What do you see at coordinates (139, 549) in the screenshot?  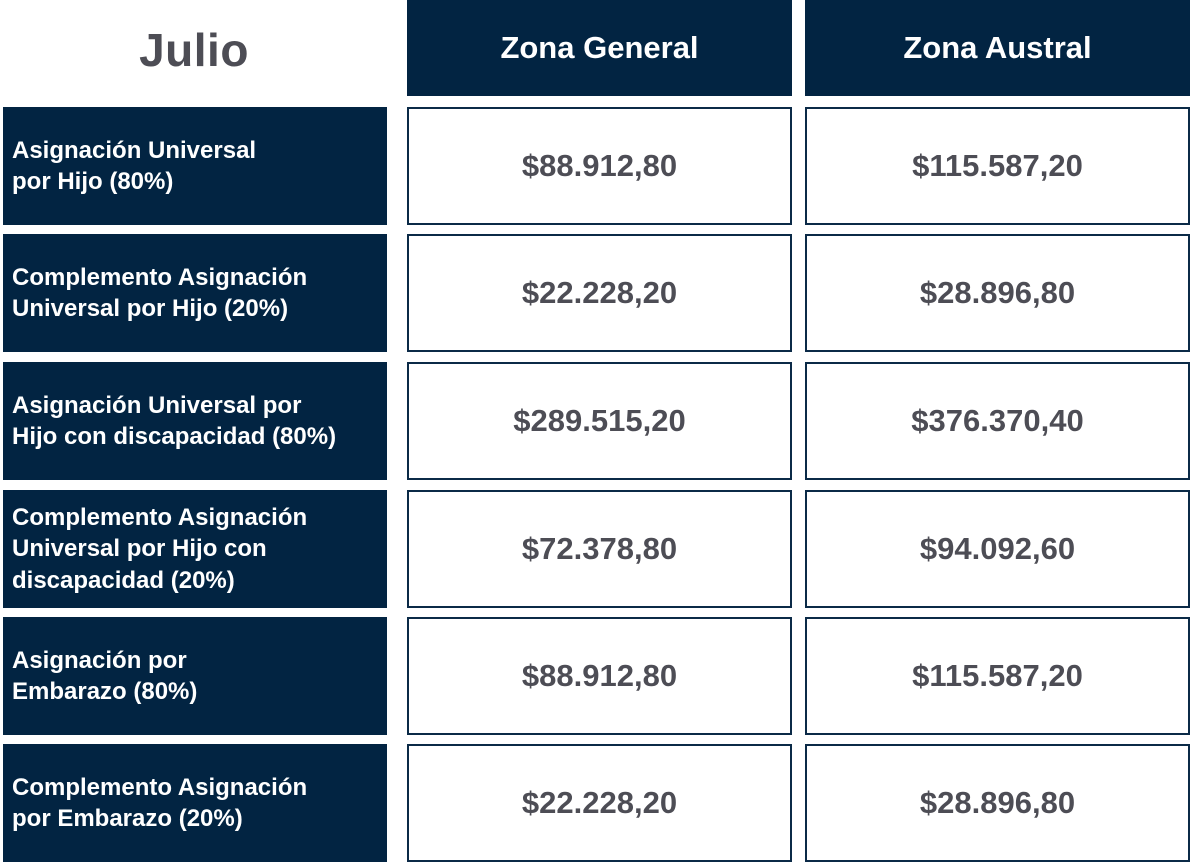 I see `row-label-line: Universal por Hijo con` at bounding box center [139, 549].